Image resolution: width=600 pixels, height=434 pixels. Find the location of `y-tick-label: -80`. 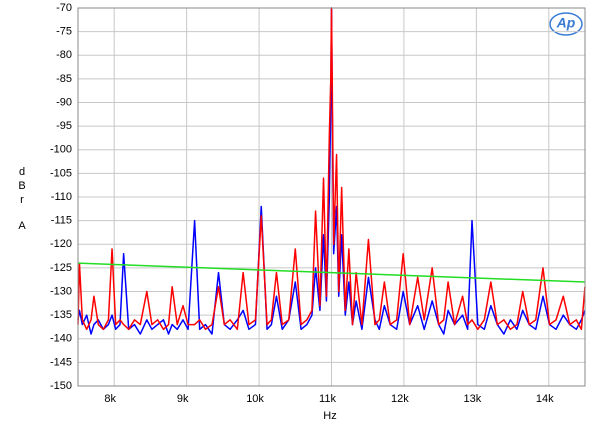

y-tick-label: -80 is located at coordinates (64, 55).